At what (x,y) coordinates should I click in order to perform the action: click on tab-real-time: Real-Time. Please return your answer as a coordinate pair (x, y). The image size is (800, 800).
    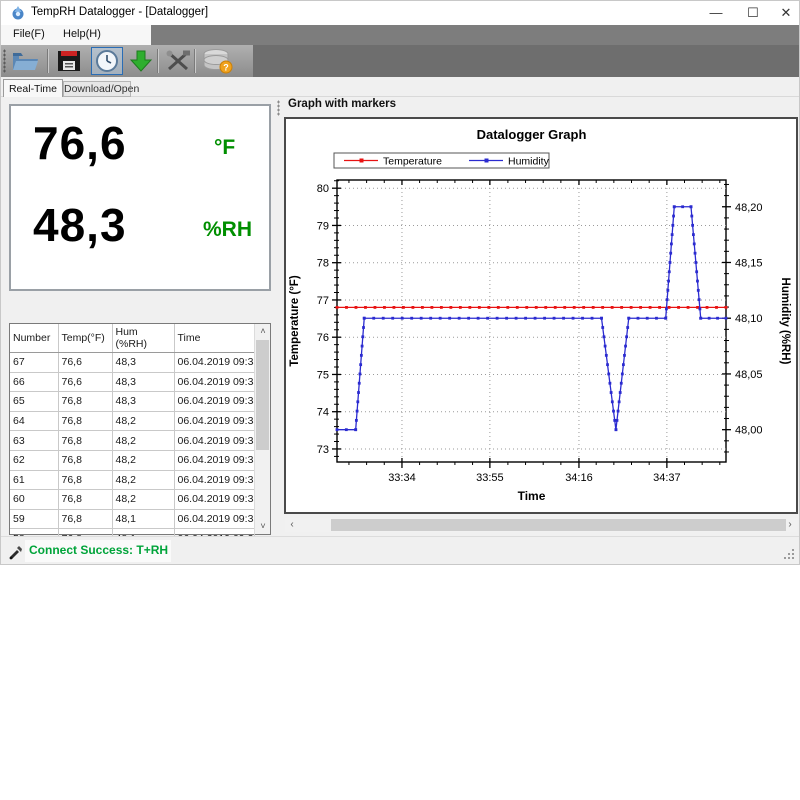
    Looking at the image, I should click on (33, 88).